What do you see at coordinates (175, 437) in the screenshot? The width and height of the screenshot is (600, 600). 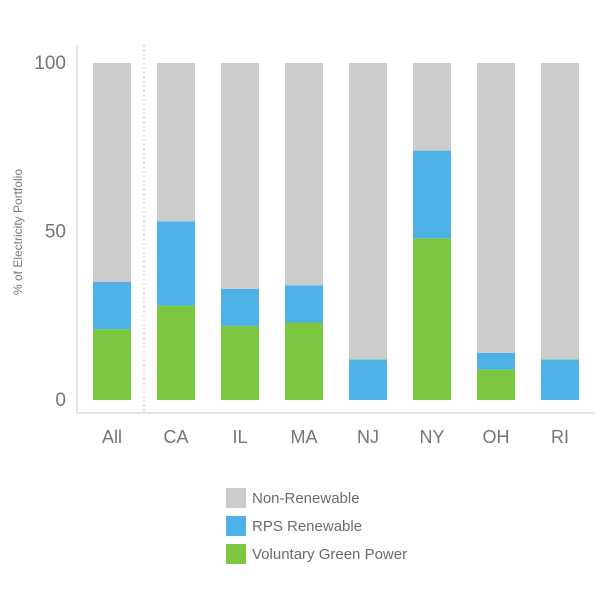 I see `x-tick-label: CA` at bounding box center [175, 437].